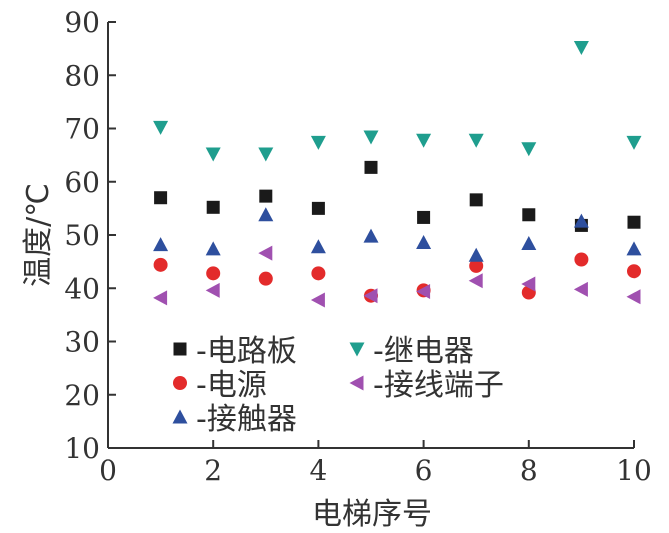 The image size is (669, 533). What do you see at coordinates (82, 182) in the screenshot?
I see `y-tick-label: 60` at bounding box center [82, 182].